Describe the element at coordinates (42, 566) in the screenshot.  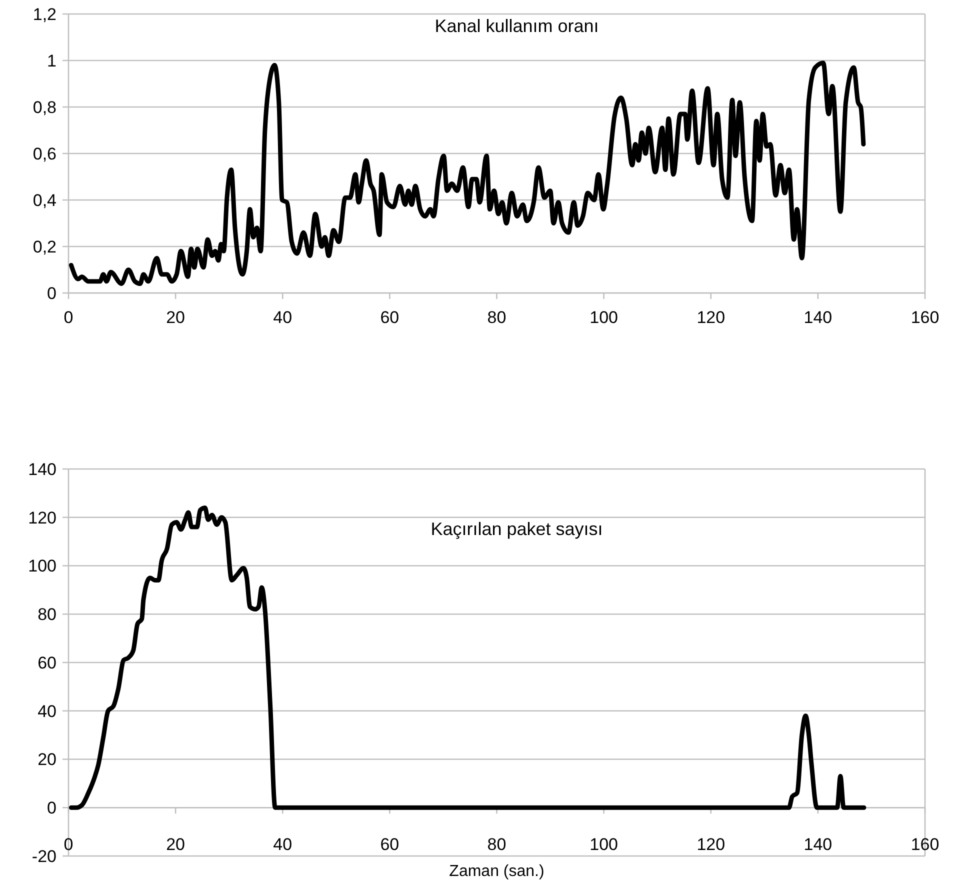
I see `y-tick-label: 100` at that location.